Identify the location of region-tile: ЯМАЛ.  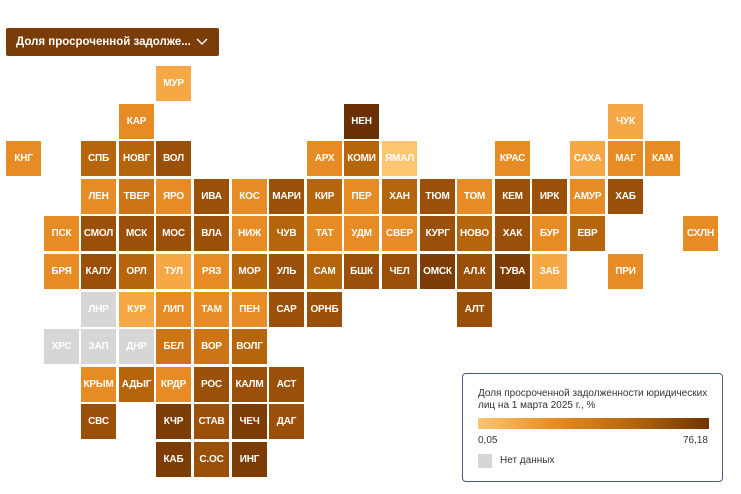
(399, 158).